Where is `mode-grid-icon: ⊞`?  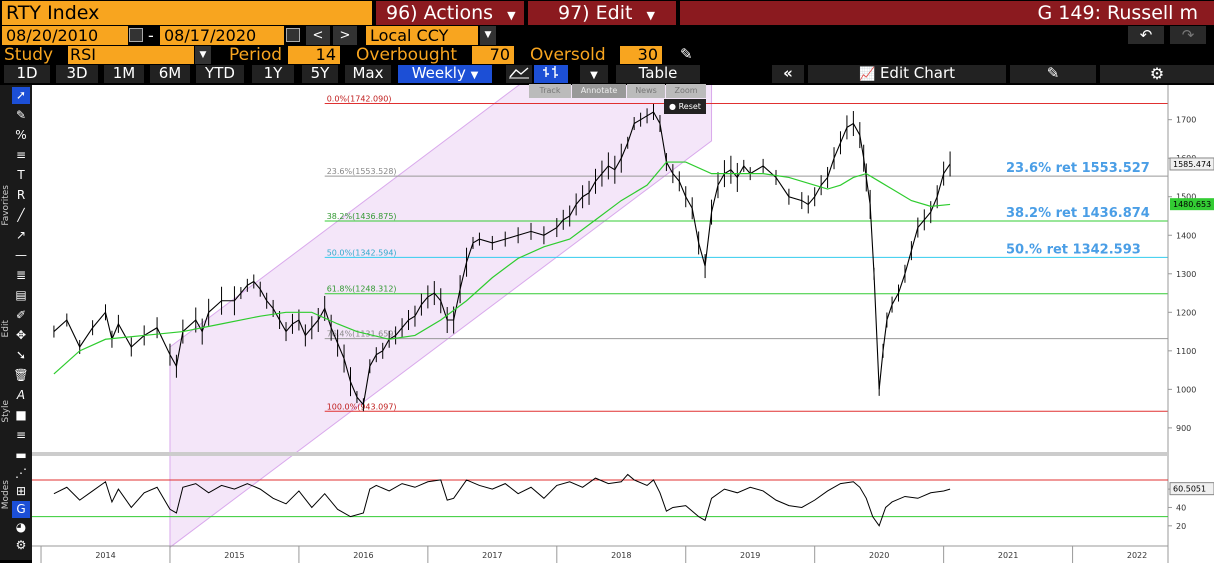
mode-grid-icon: ⊞ is located at coordinates (21, 491).